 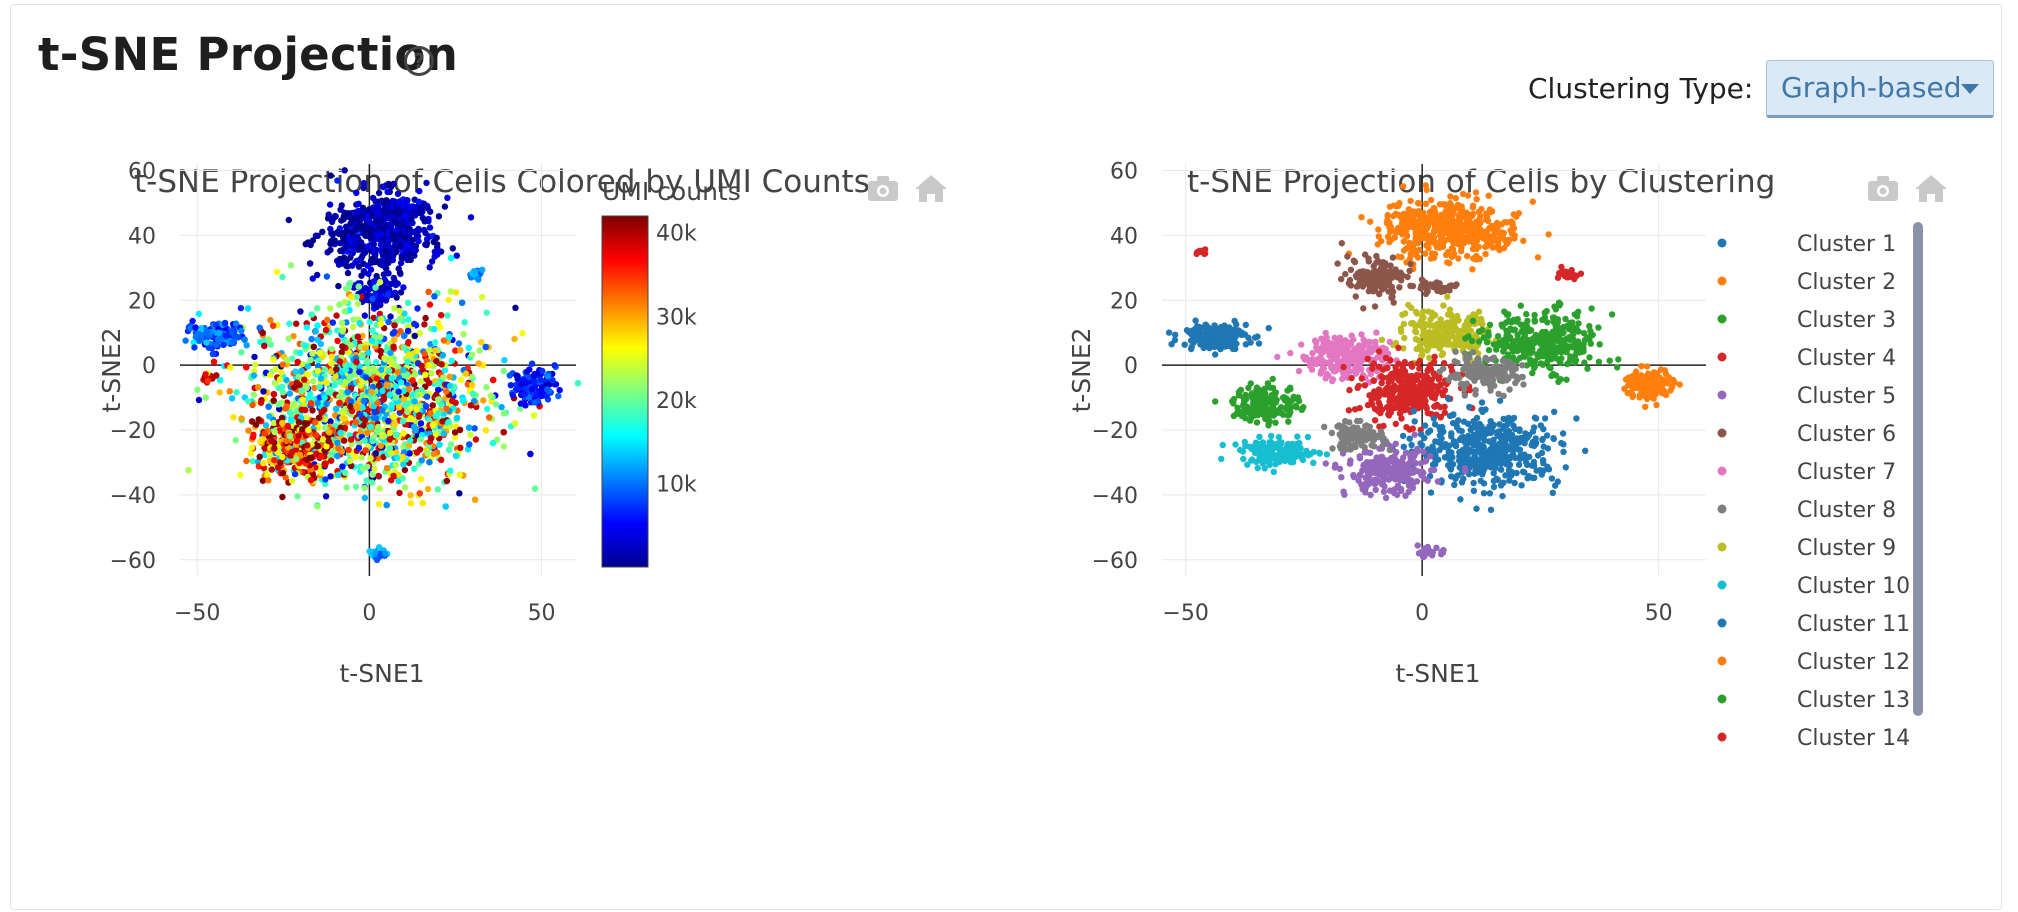 I want to click on clustering-type-select: Graph-based, so click(x=1880, y=89).